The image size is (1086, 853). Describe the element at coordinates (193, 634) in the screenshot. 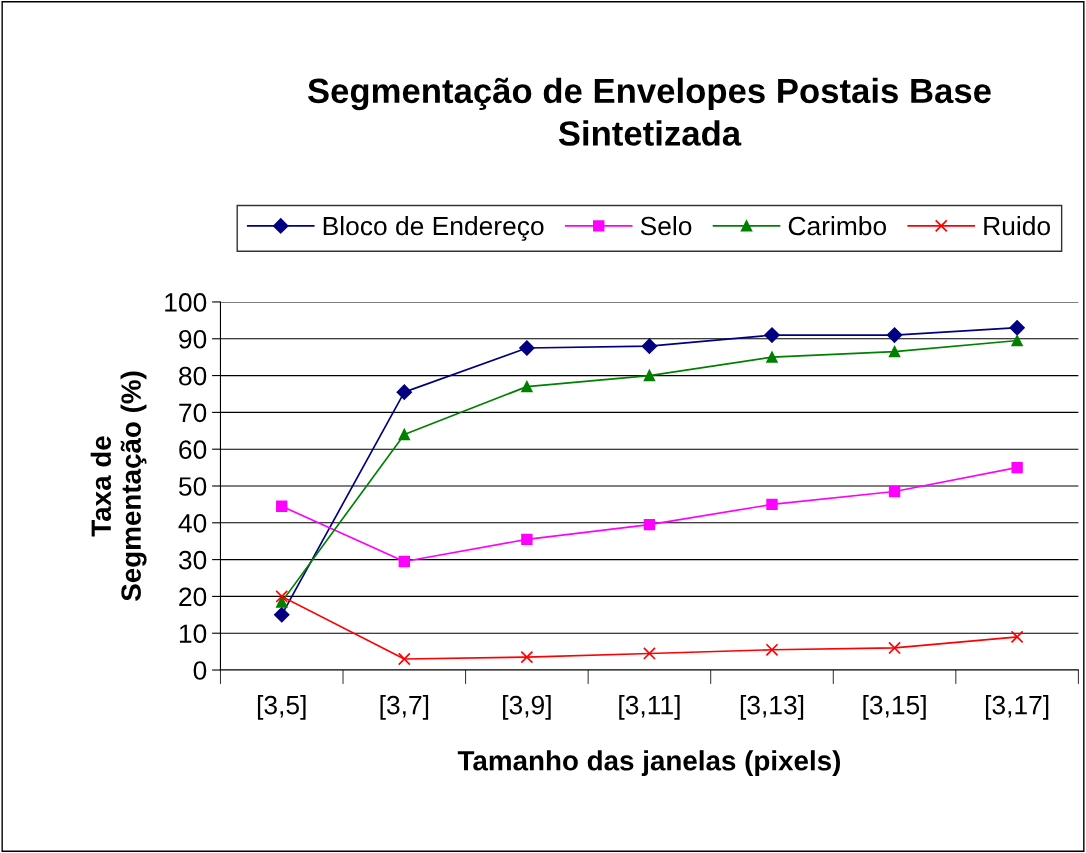

I see `y-tick-label: 10` at that location.